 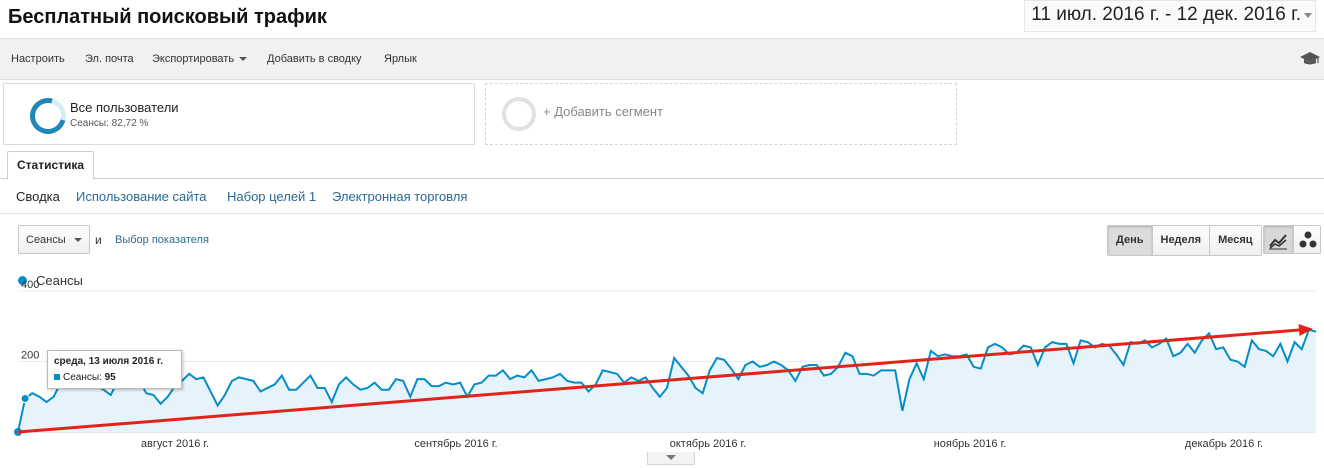 What do you see at coordinates (1180, 240) in the screenshot?
I see `period-week-button: Неделя` at bounding box center [1180, 240].